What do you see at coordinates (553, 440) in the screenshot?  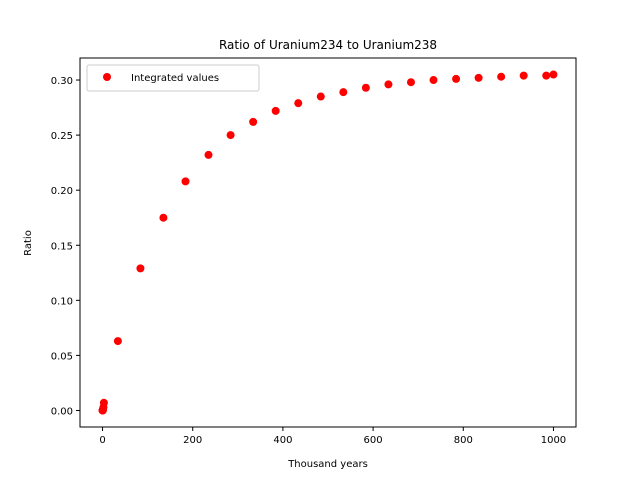 I see `x-tick-label: 1000` at bounding box center [553, 440].